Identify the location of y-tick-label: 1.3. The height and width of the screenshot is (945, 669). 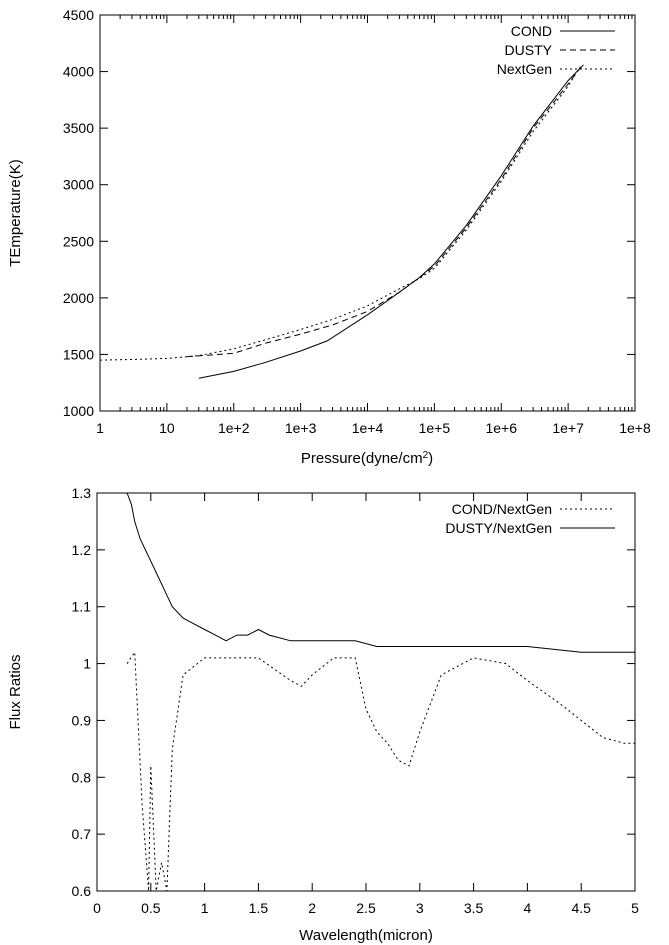
(82, 493).